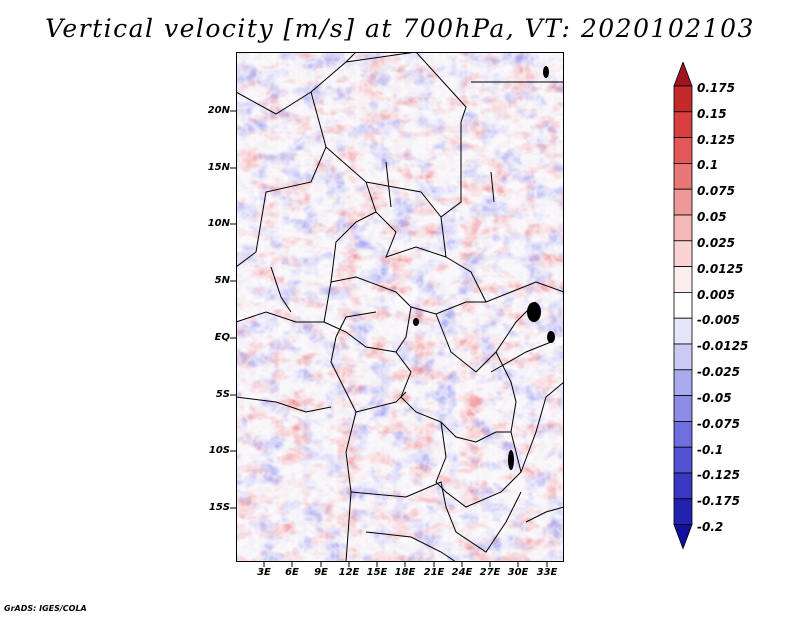  What do you see at coordinates (321, 572) in the screenshot?
I see `lon-label: 9E` at bounding box center [321, 572].